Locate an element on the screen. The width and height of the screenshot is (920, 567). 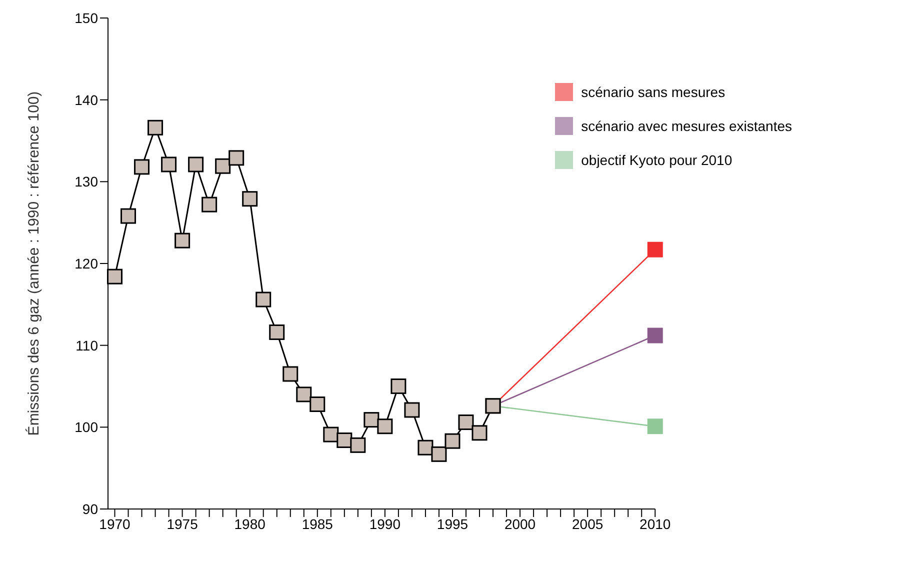
x-tick-label: 1985 is located at coordinates (318, 524).